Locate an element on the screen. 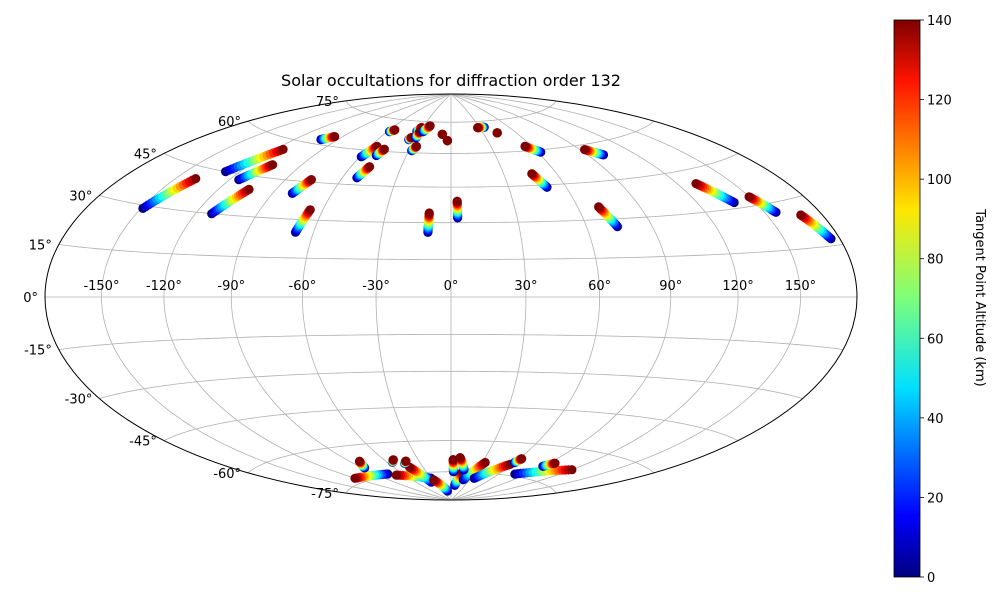  latitude-tick-label: 15° is located at coordinates (40, 245).